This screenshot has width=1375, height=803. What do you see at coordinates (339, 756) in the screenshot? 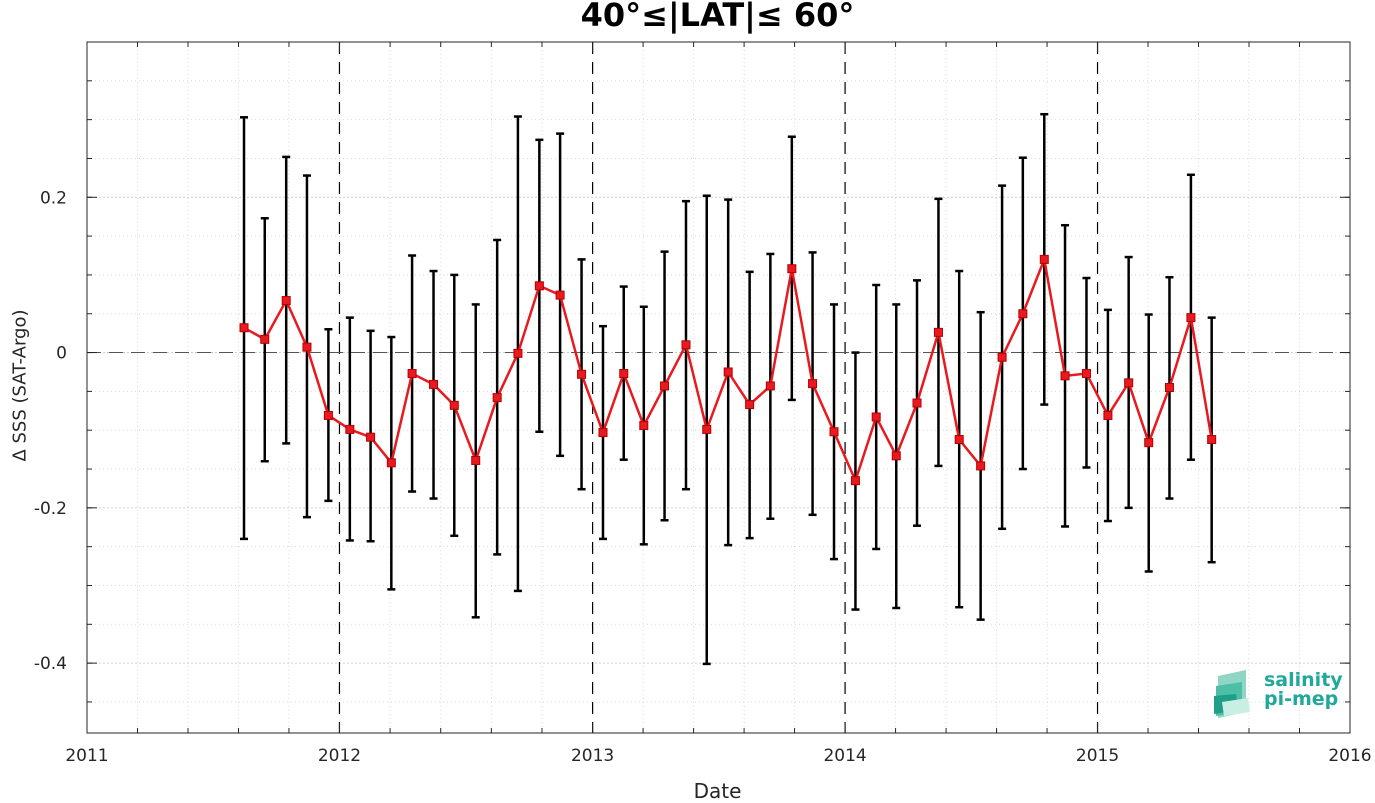
I see `x-tick-label: 2012` at bounding box center [339, 756].